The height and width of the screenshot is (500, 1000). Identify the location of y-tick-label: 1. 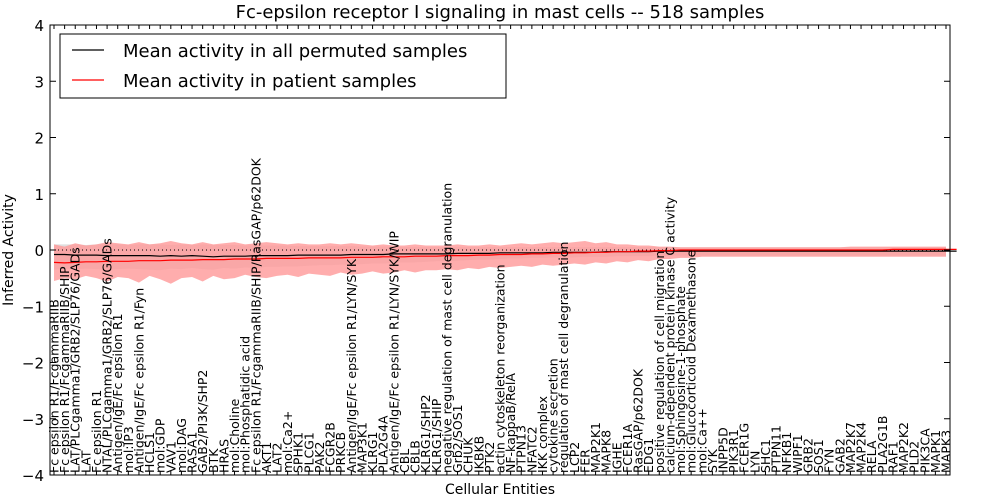
(39, 195).